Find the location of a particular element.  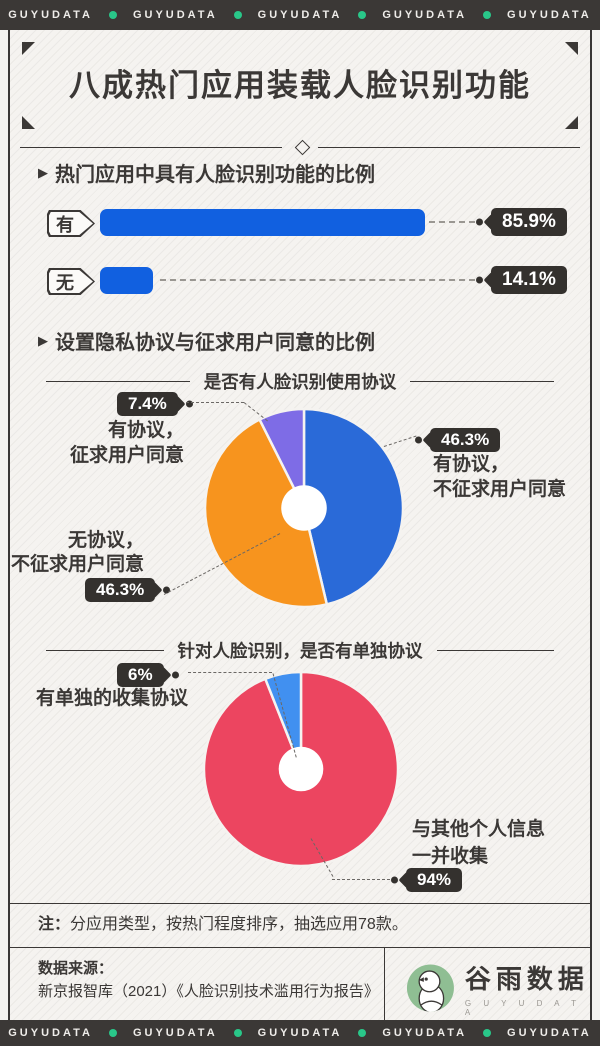

section1-heading: ▶ 热门应用中具有人脸识别功能的比例 is located at coordinates (206, 175).